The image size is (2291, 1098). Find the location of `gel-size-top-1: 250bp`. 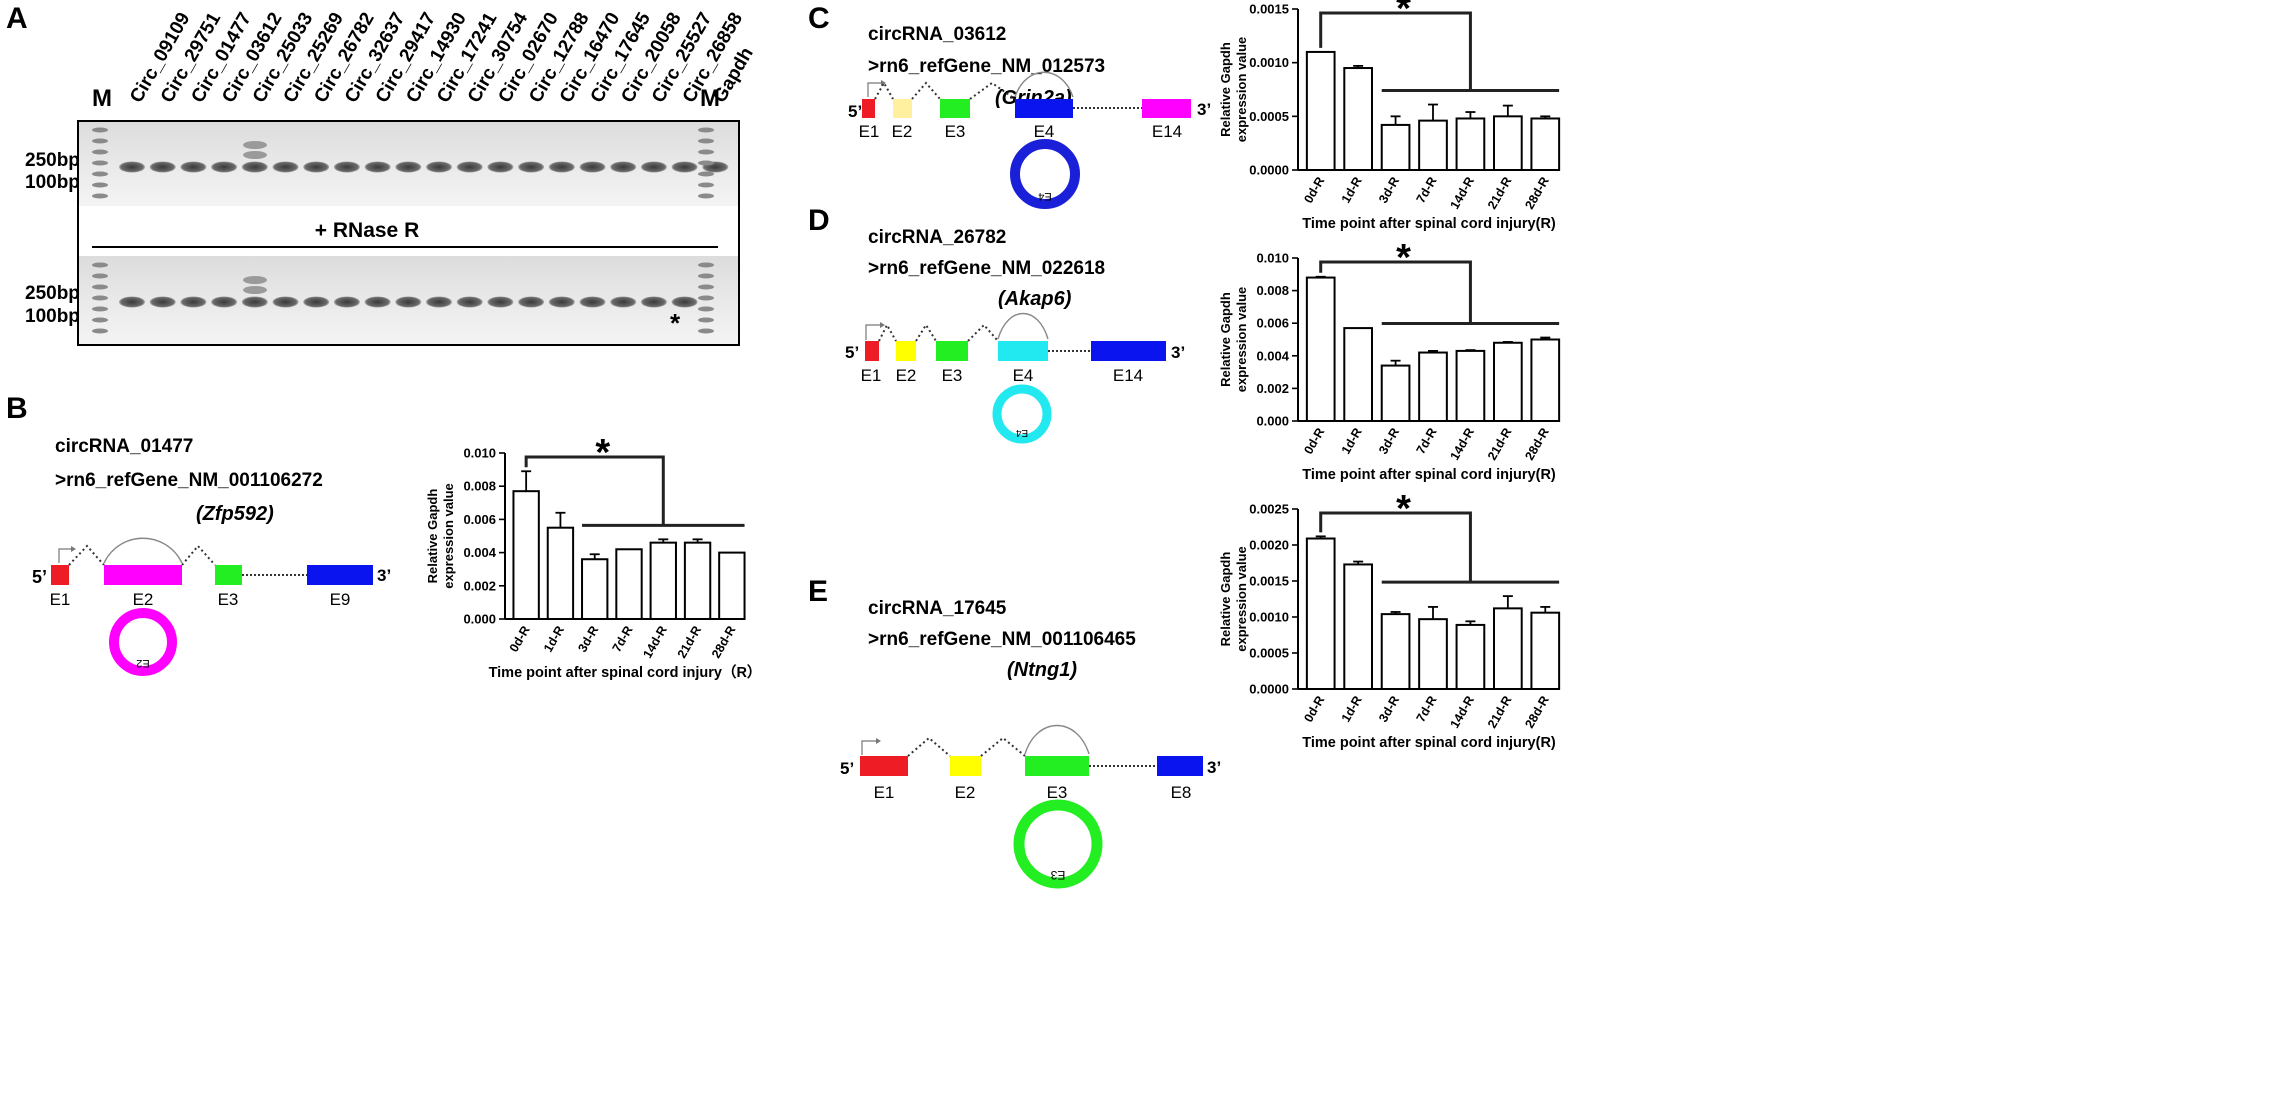

gel-size-top-1: 250bp is located at coordinates (52, 160).